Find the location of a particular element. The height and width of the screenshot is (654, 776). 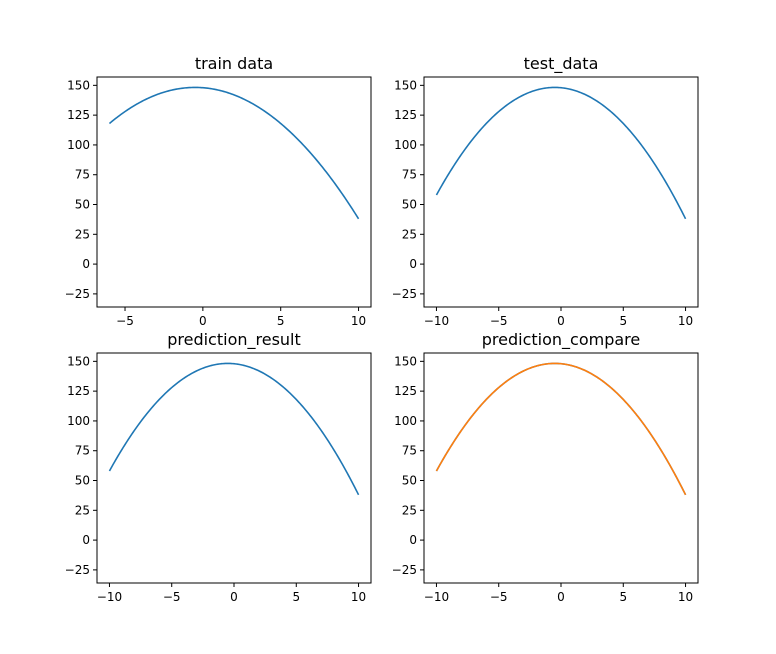

subplot-title: train data is located at coordinates (234, 63).